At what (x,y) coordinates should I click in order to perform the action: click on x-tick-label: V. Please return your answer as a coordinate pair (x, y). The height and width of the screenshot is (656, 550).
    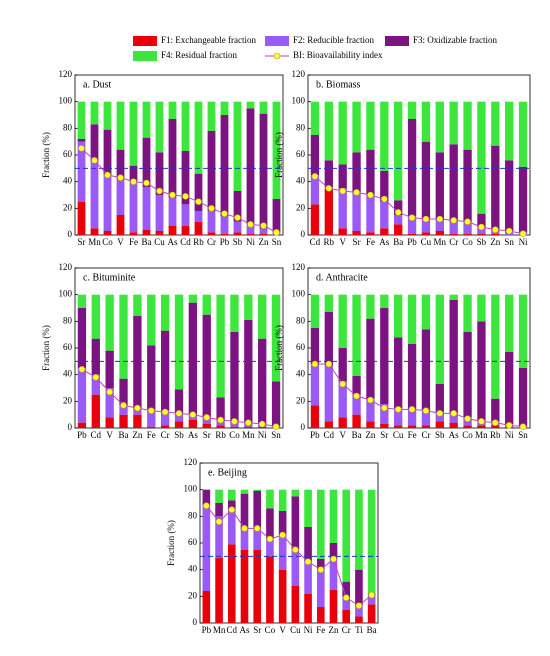
    Looking at the image, I should click on (342, 242).